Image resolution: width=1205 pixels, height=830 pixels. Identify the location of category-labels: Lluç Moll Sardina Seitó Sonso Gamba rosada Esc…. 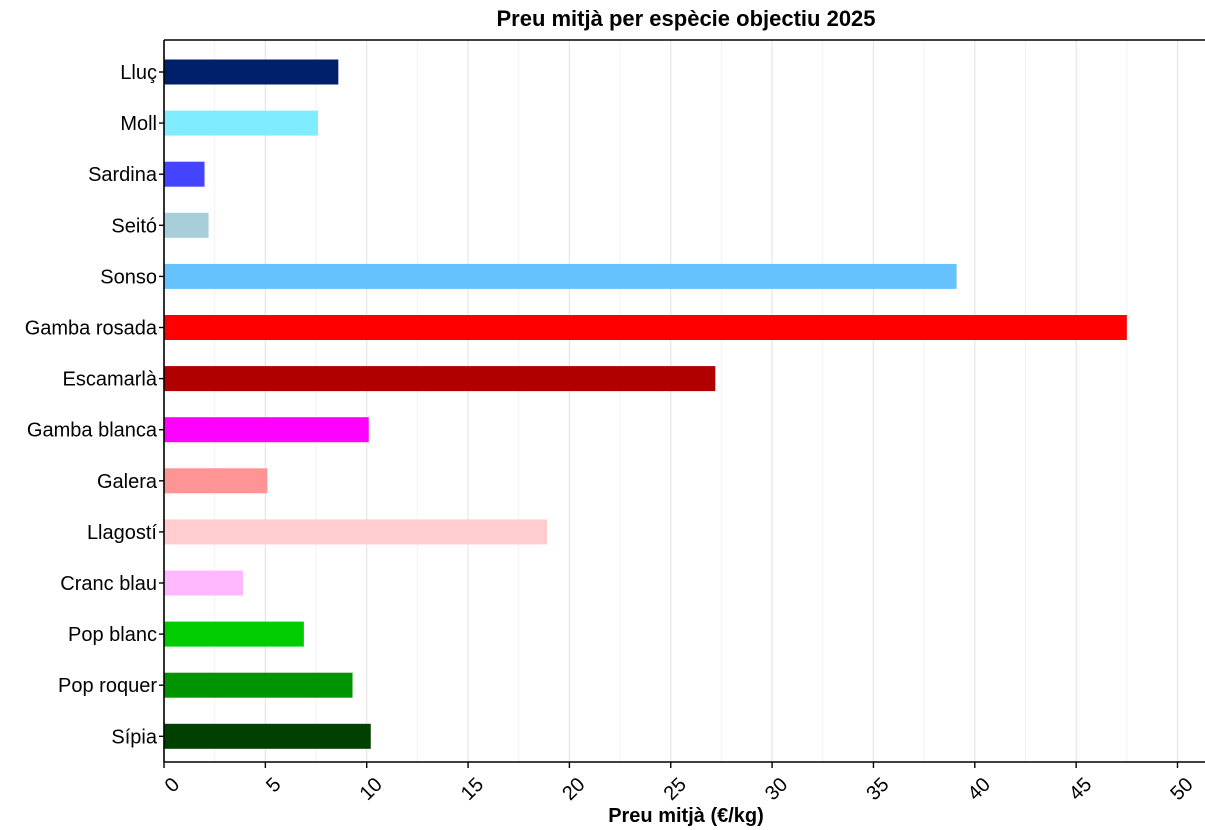
(94, 405).